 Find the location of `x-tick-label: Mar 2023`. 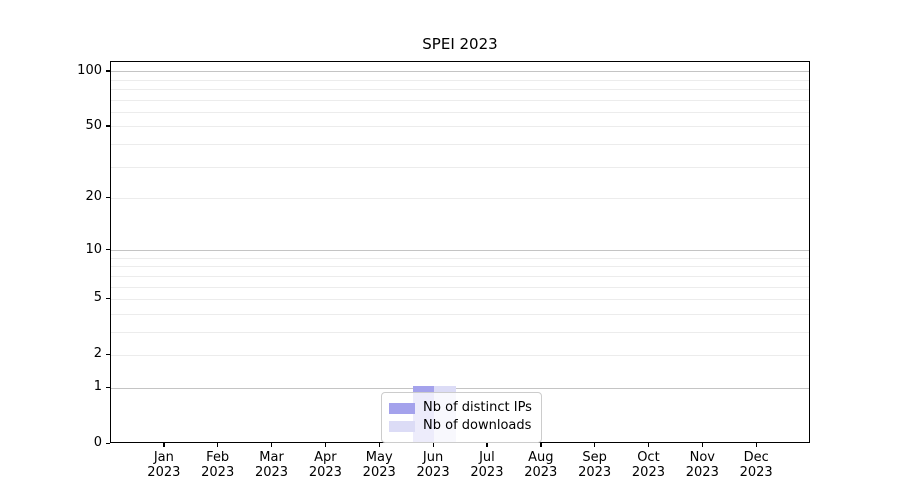

x-tick-label: Mar 2023 is located at coordinates (271, 465).